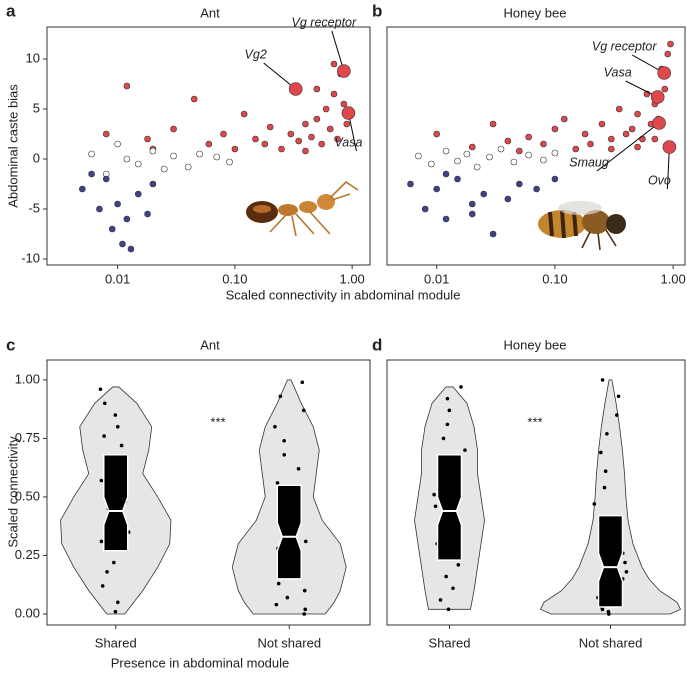  Describe the element at coordinates (36, 157) in the screenshot. I see `y-tick-label: 0` at that location.